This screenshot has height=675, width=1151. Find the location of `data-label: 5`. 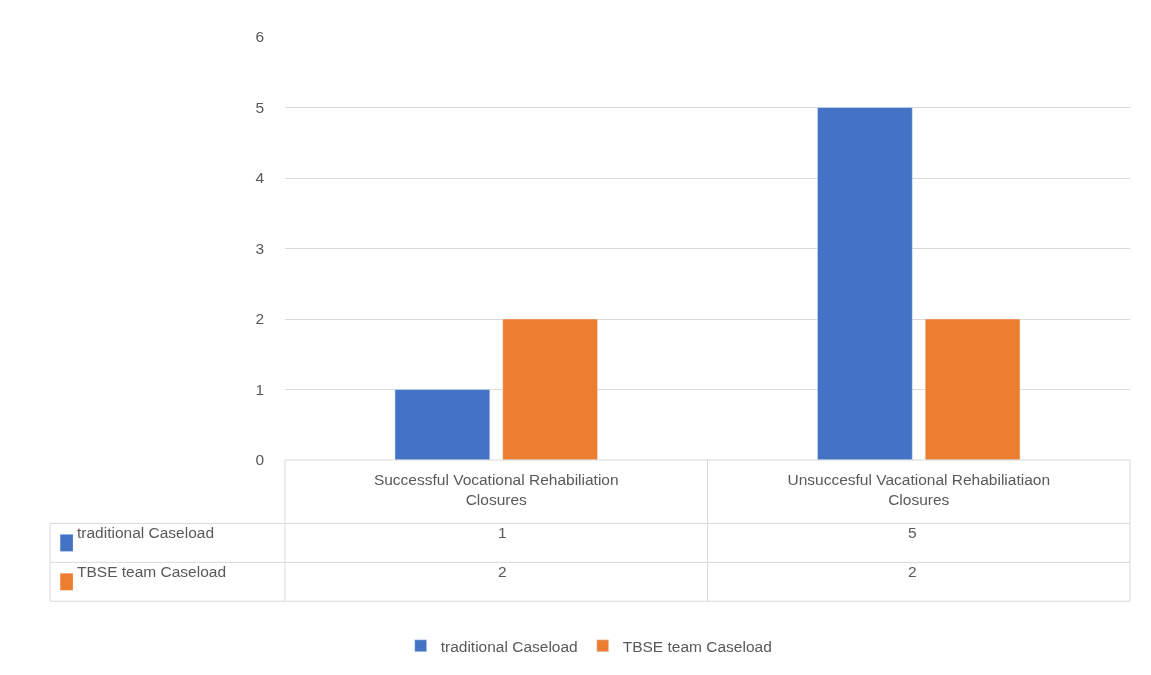

data-label: 5 is located at coordinates (912, 532).